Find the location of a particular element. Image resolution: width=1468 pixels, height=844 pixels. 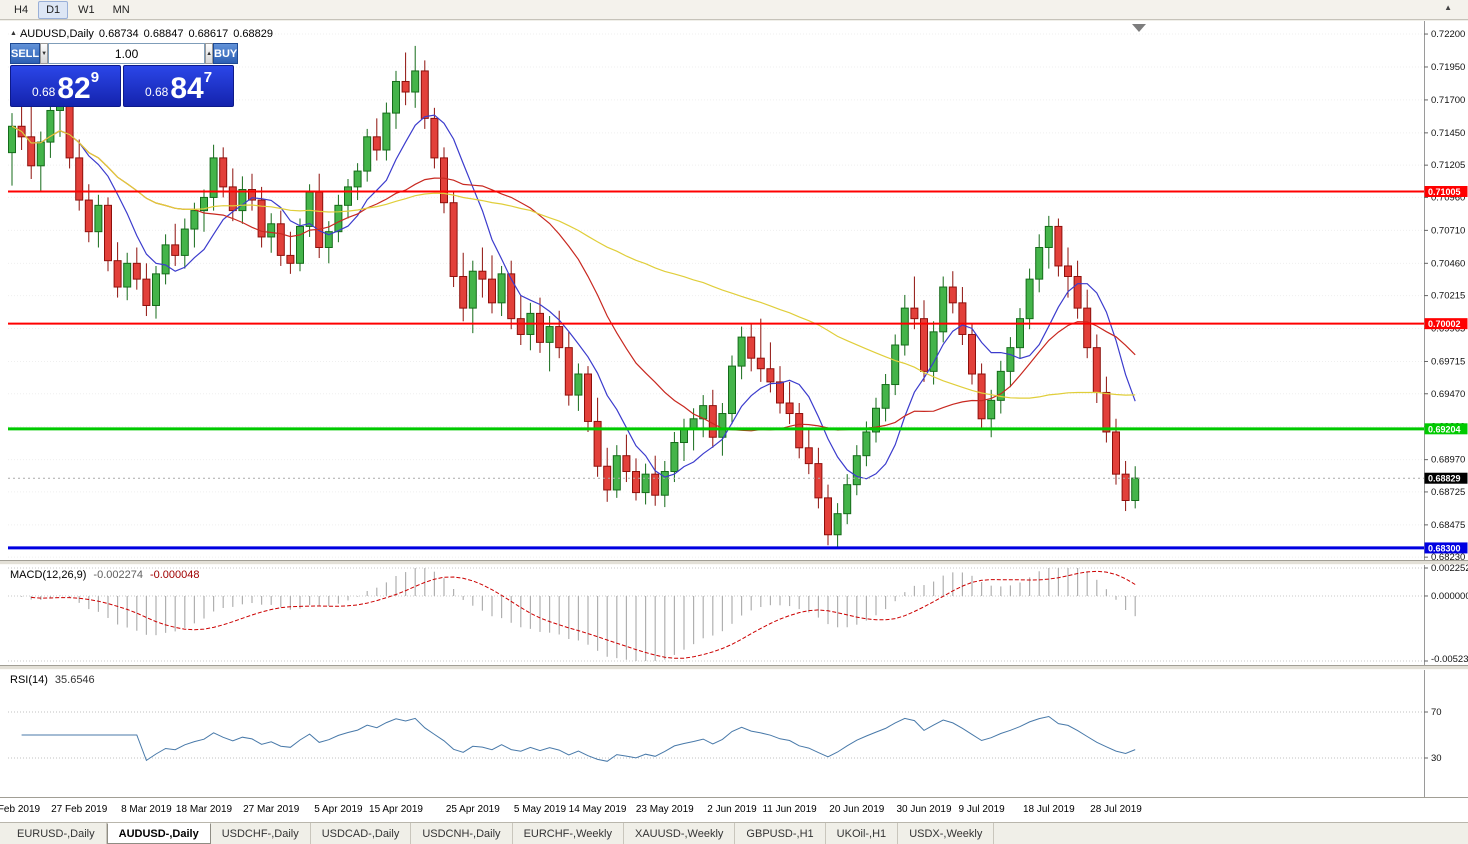

ohlc-high: 0.68847 is located at coordinates (163, 34).